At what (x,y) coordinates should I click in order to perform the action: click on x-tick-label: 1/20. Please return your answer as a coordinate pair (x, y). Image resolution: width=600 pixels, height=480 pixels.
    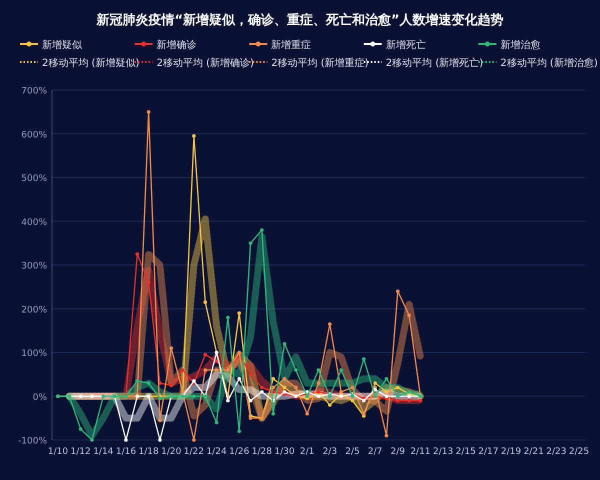
    Looking at the image, I should click on (171, 452).